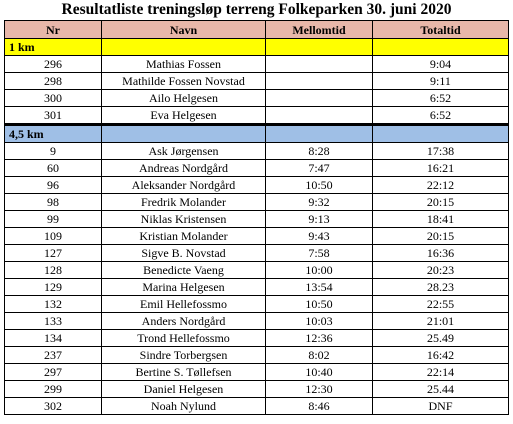  What do you see at coordinates (440, 168) in the screenshot?
I see `cell-totaltid: 16:21` at bounding box center [440, 168].